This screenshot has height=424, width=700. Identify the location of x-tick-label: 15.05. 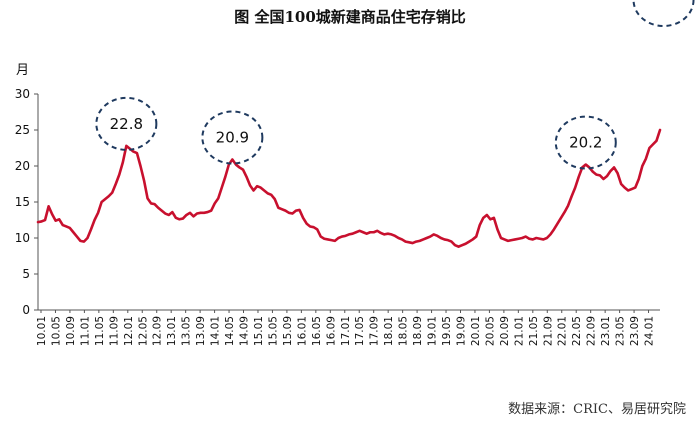
(273, 331).